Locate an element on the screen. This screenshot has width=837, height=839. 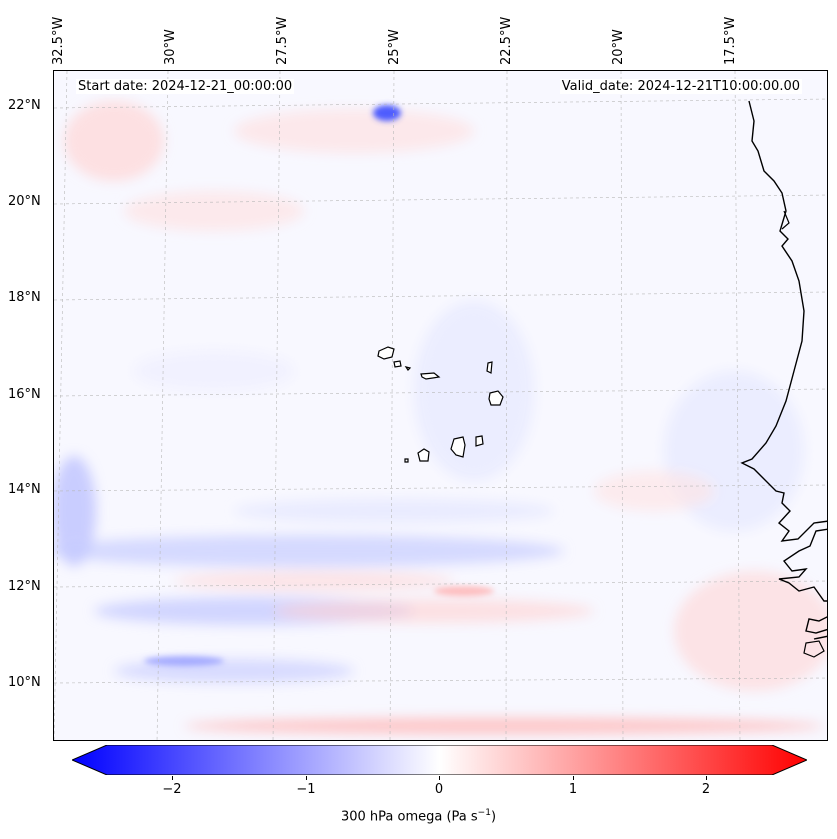
colorbar-label-sup: −1 is located at coordinates (484, 813).